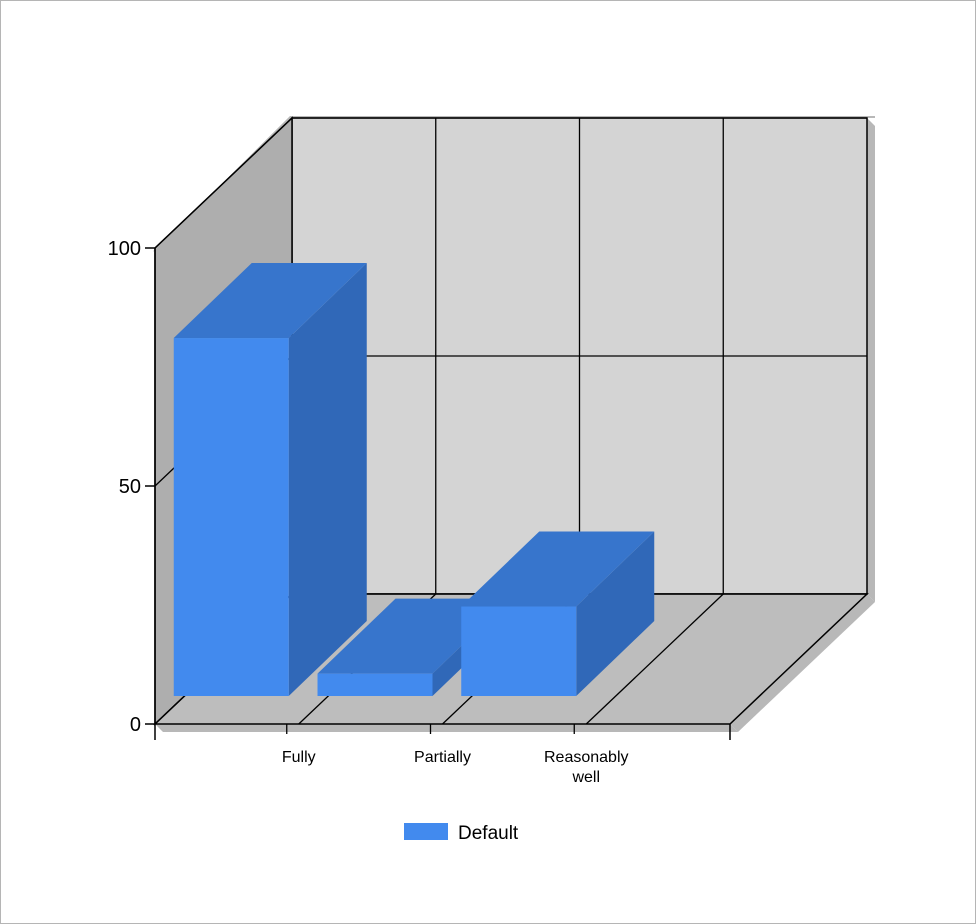  What do you see at coordinates (488, 833) in the screenshot?
I see `legend-label: Default` at bounding box center [488, 833].